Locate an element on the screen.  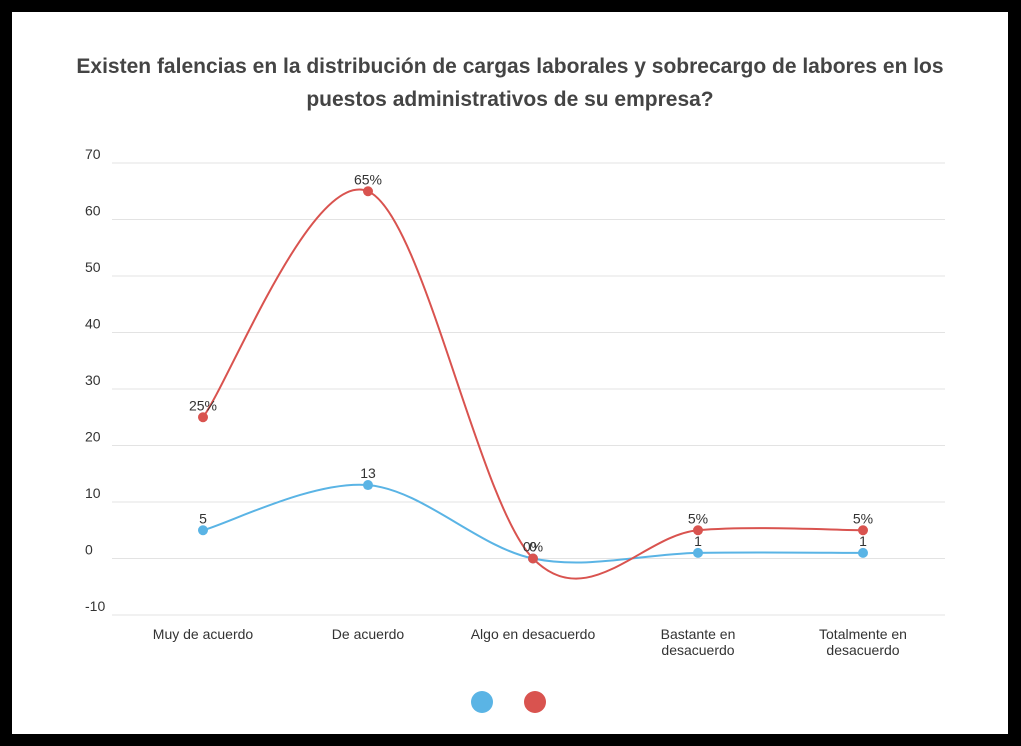
y-tick-label: 30 is located at coordinates (93, 380).